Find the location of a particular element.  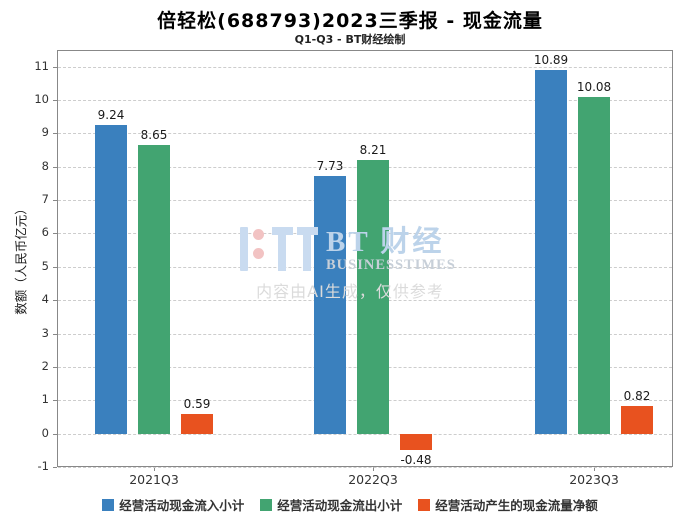

x-tick-label: 2023Q3 is located at coordinates (594, 479).